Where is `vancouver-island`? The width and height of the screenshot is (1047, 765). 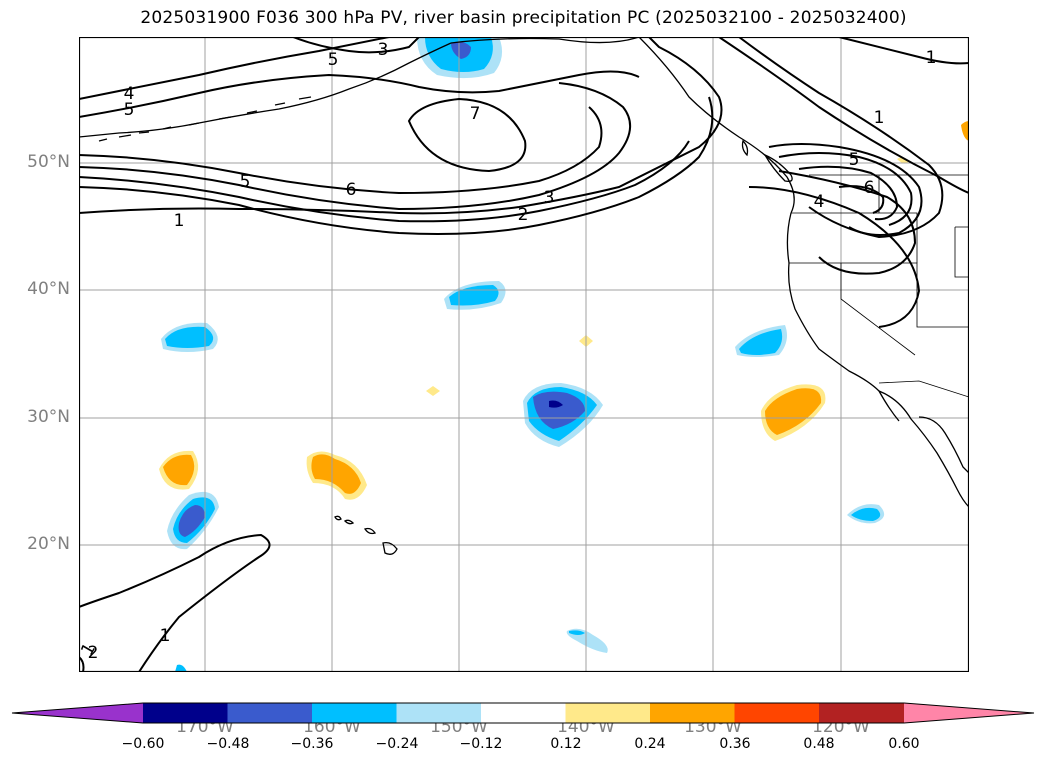 vancouver-island is located at coordinates (778, 168).